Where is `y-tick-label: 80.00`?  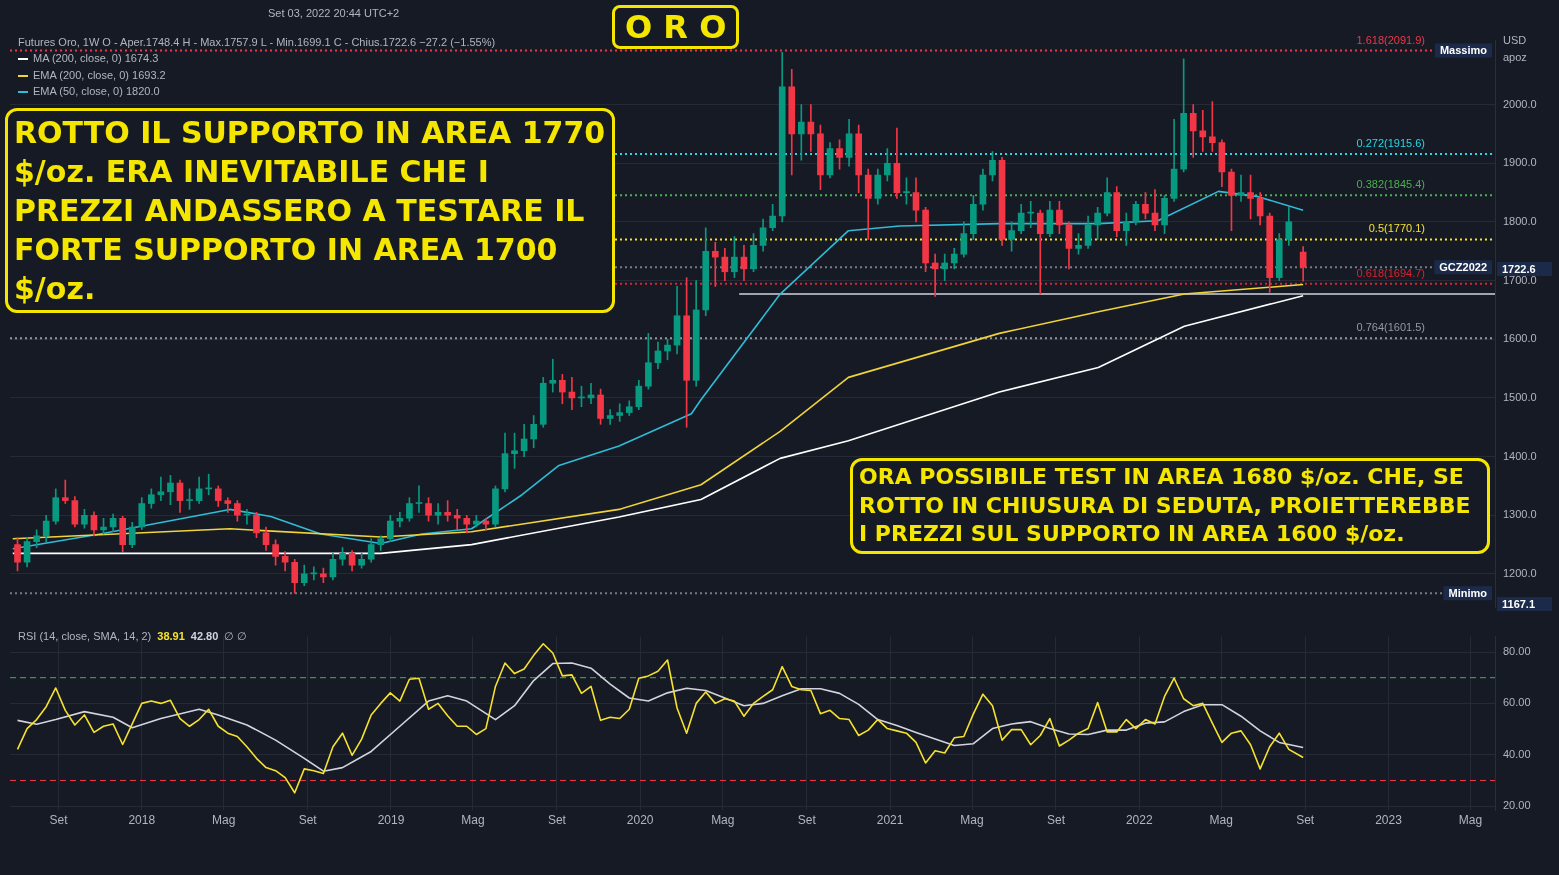 y-tick-label: 80.00 is located at coordinates (1517, 651).